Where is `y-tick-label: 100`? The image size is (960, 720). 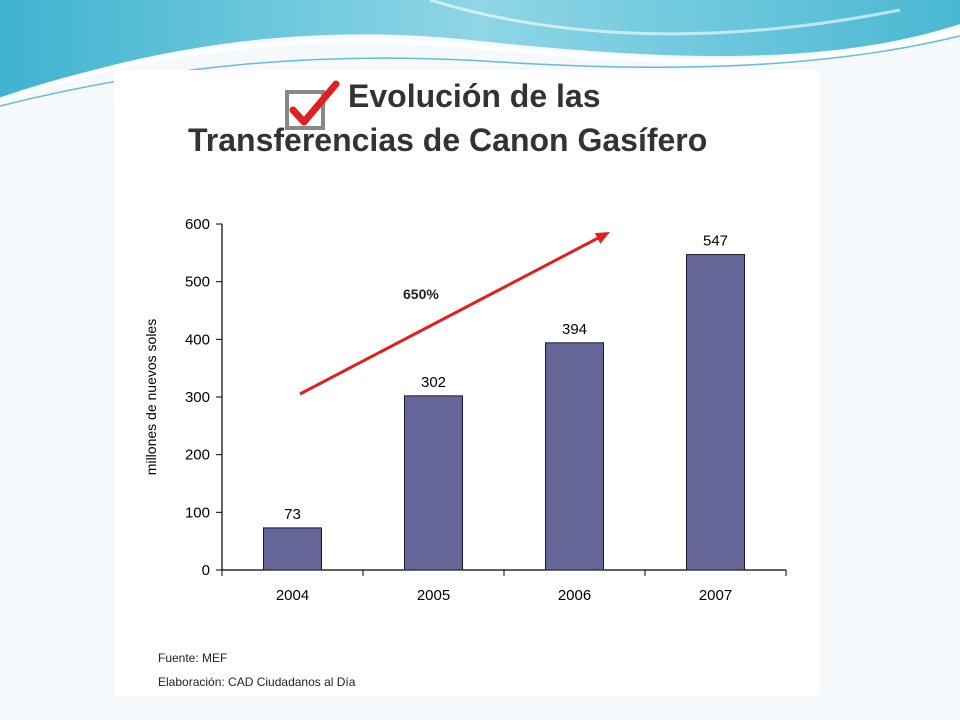 y-tick-label: 100 is located at coordinates (197, 512).